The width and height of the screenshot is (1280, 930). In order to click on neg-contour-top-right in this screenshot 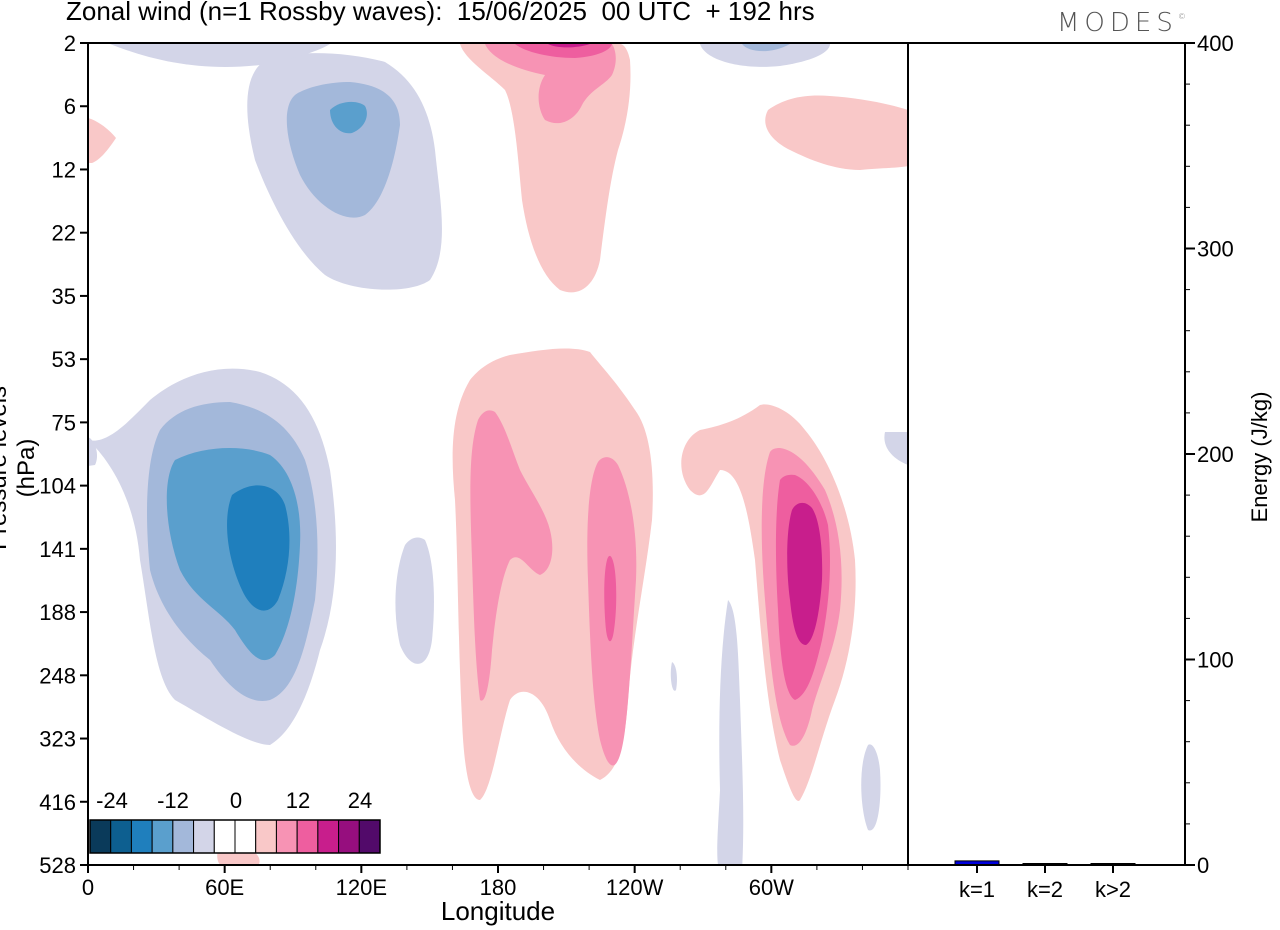, I will do `click(765, 55)`.